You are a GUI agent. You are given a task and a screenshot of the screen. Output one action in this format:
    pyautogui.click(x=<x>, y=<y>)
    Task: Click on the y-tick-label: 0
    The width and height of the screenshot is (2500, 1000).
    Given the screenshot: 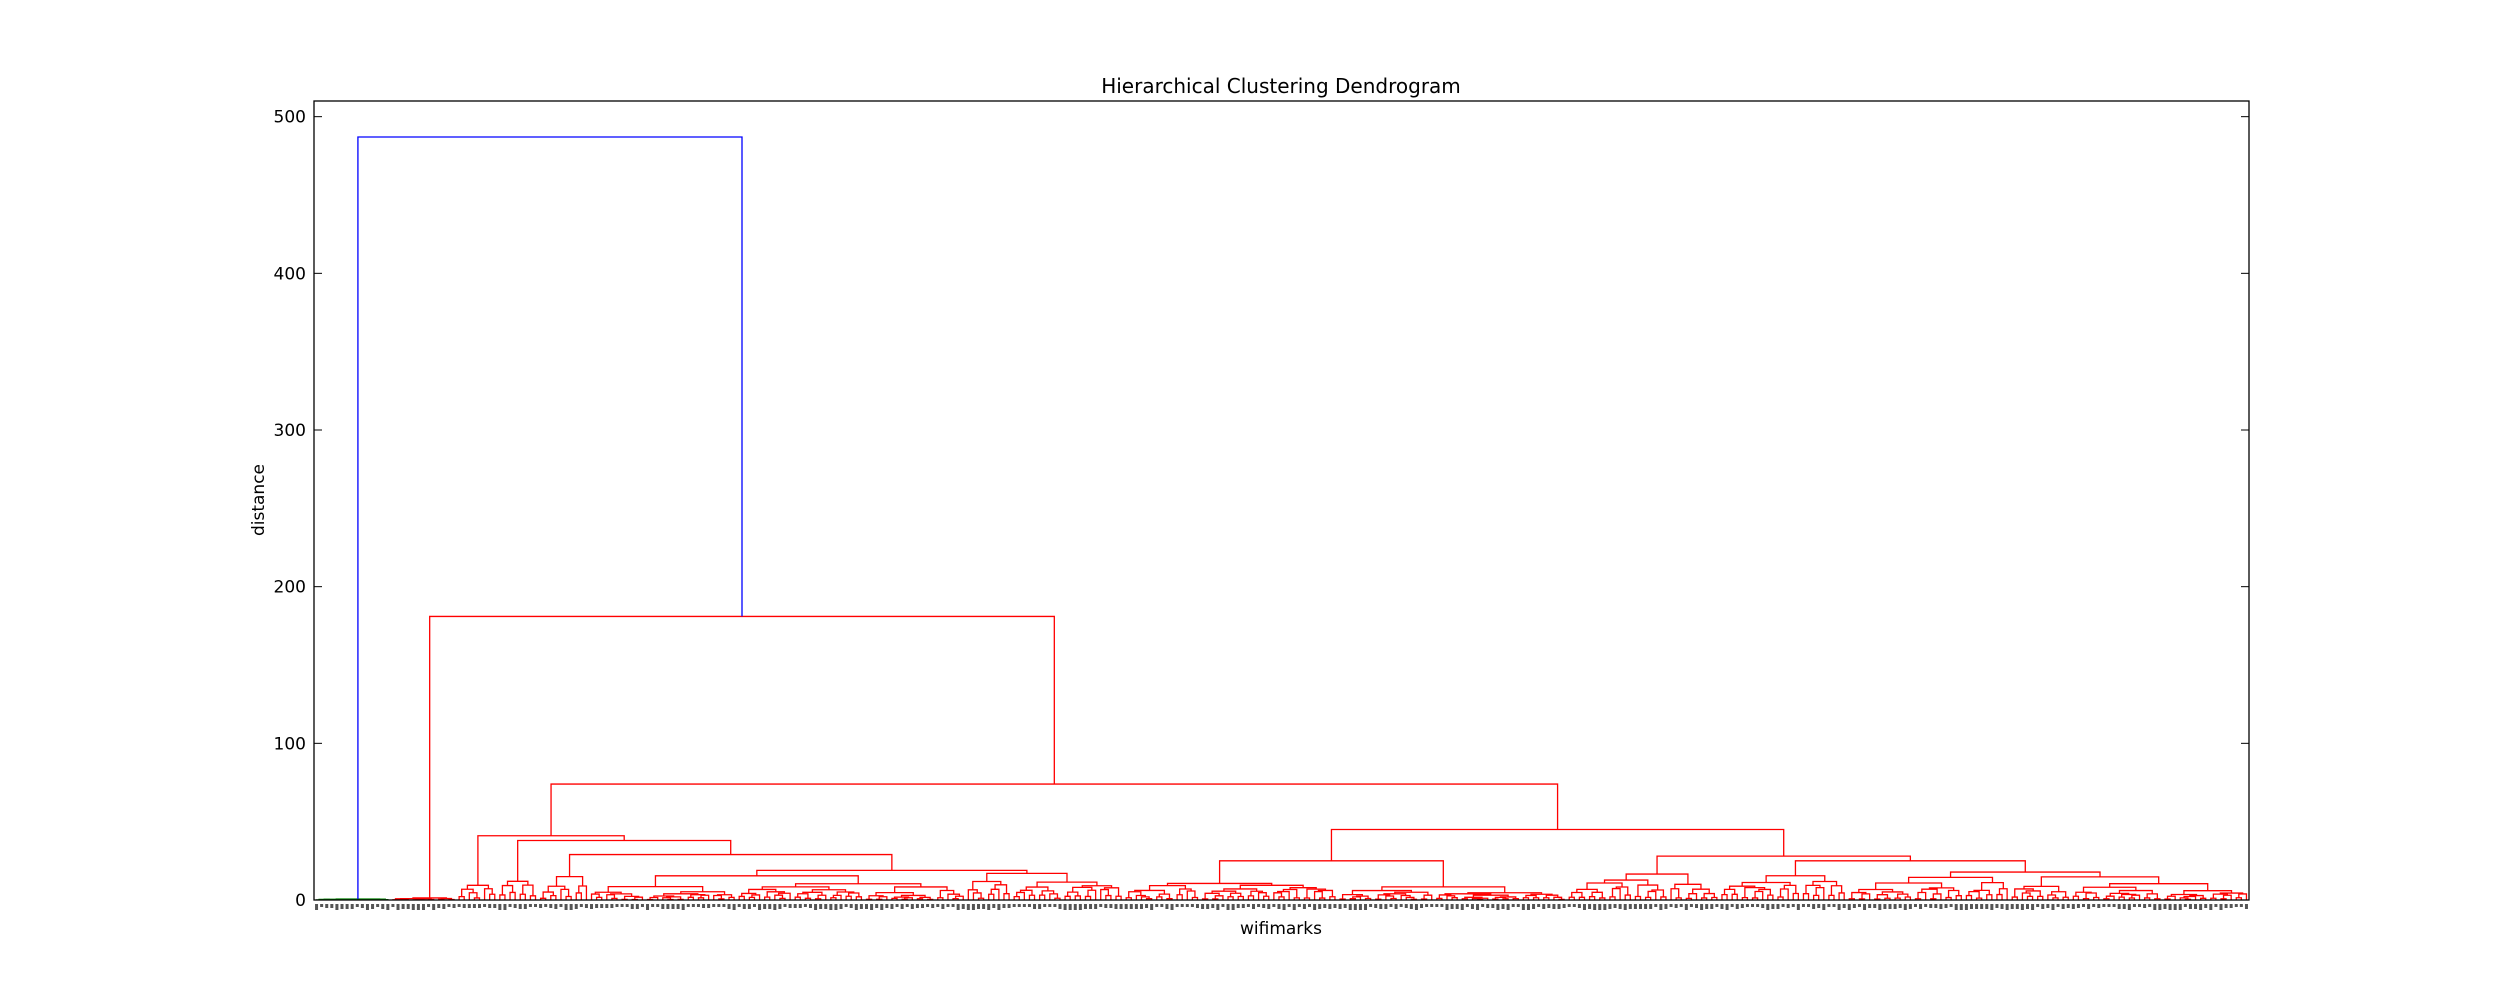 What is the action you would take?
    pyautogui.click(x=300, y=901)
    